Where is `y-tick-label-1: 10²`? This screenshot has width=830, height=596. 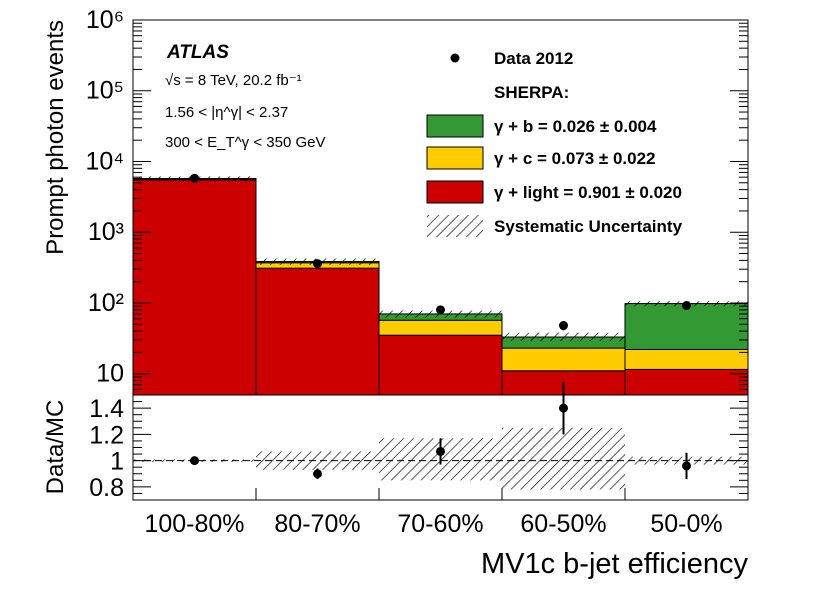 y-tick-label-1: 10² is located at coordinates (106, 303).